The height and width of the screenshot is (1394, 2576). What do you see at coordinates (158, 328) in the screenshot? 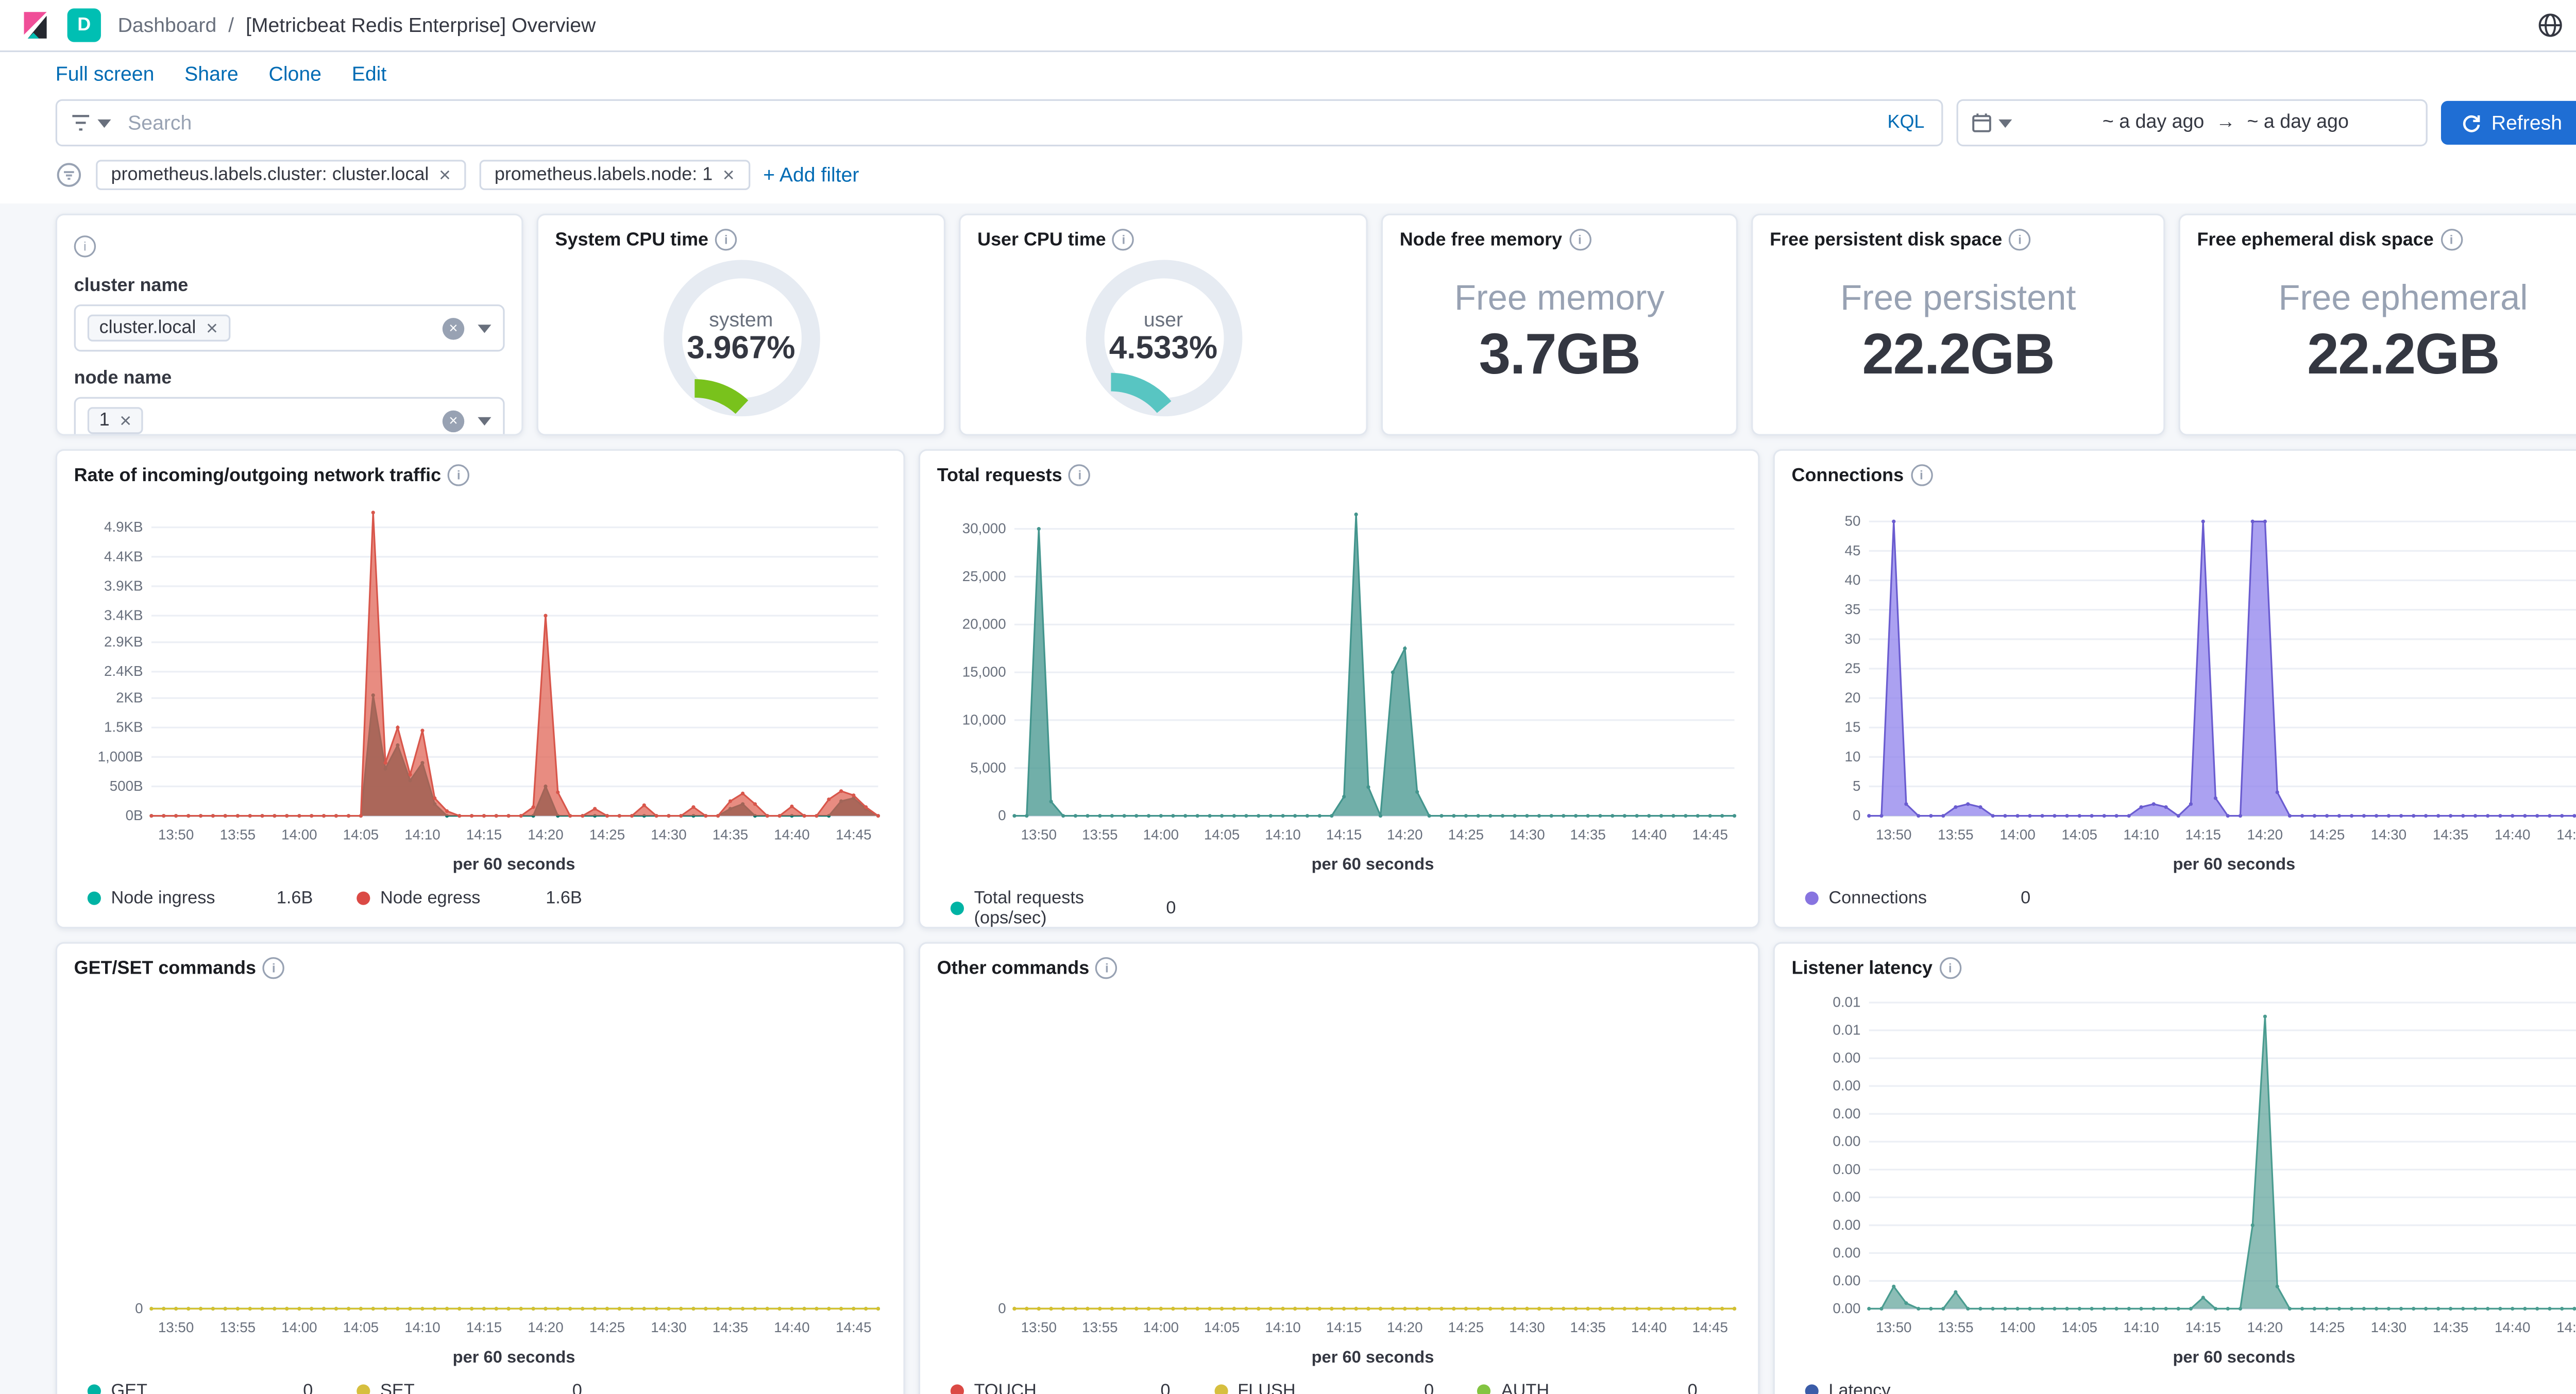
I see `selected-option-pill: cluster.local ×` at bounding box center [158, 328].